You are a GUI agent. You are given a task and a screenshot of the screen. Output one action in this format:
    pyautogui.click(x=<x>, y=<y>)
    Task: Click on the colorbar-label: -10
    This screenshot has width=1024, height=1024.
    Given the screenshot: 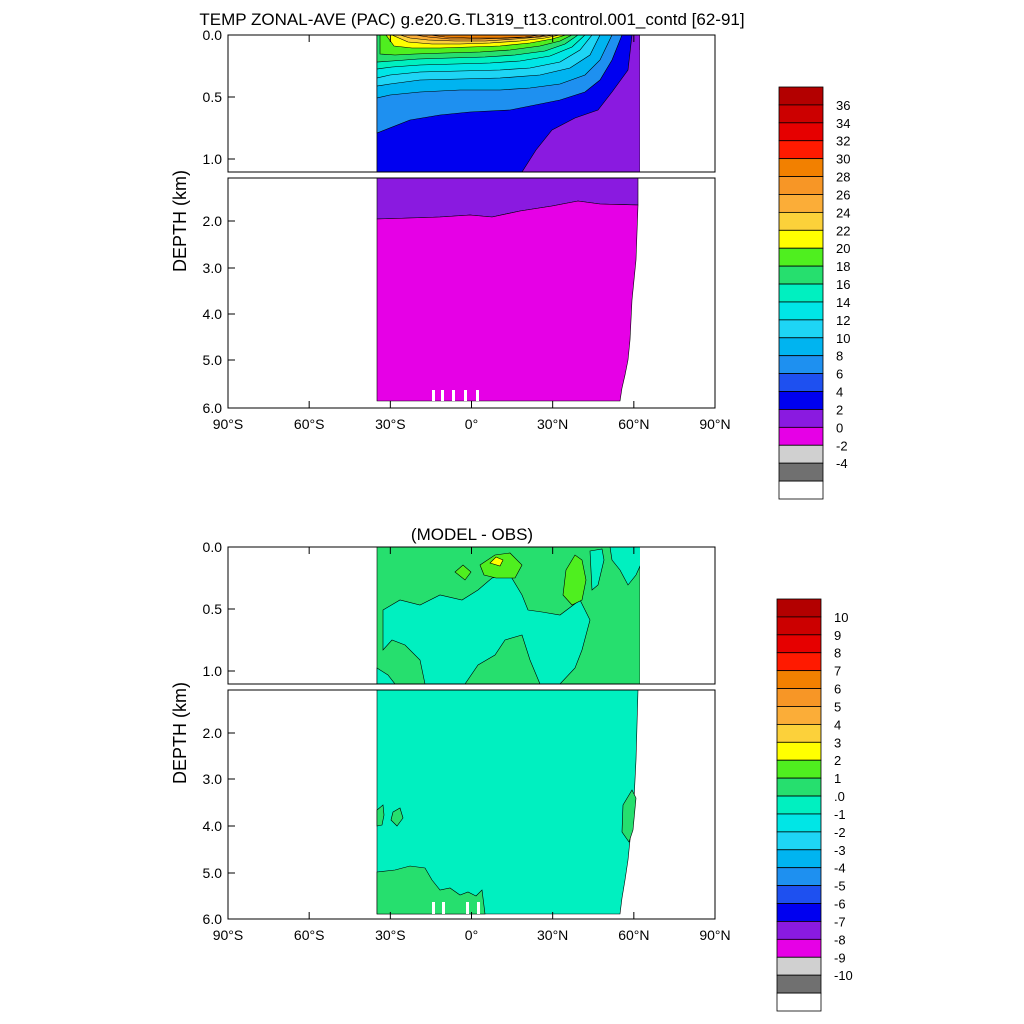 What is the action you would take?
    pyautogui.click(x=843, y=975)
    